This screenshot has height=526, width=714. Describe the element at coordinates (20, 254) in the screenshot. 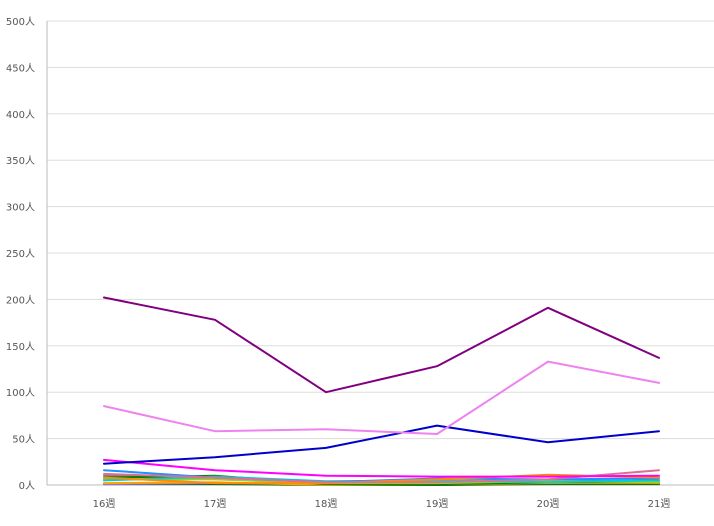

I see `y-tick-label: 250人` at that location.